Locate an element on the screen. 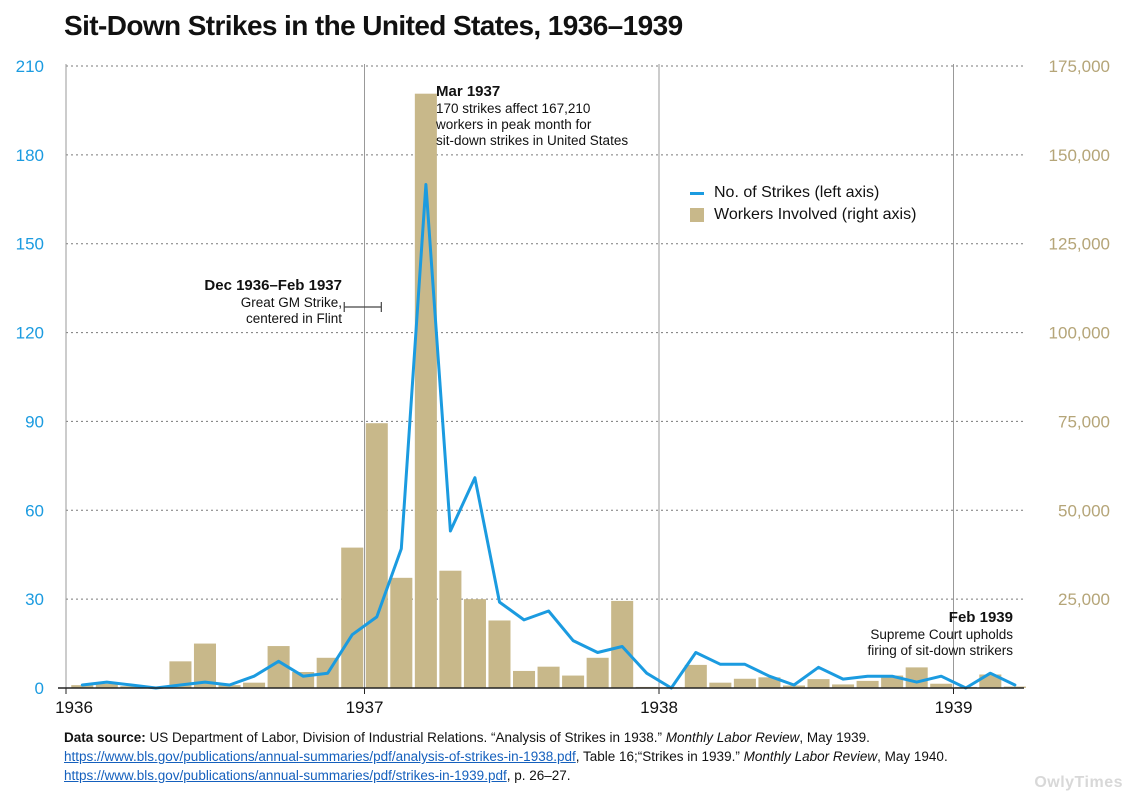  source-text: , p. 26–27. is located at coordinates (538, 775).